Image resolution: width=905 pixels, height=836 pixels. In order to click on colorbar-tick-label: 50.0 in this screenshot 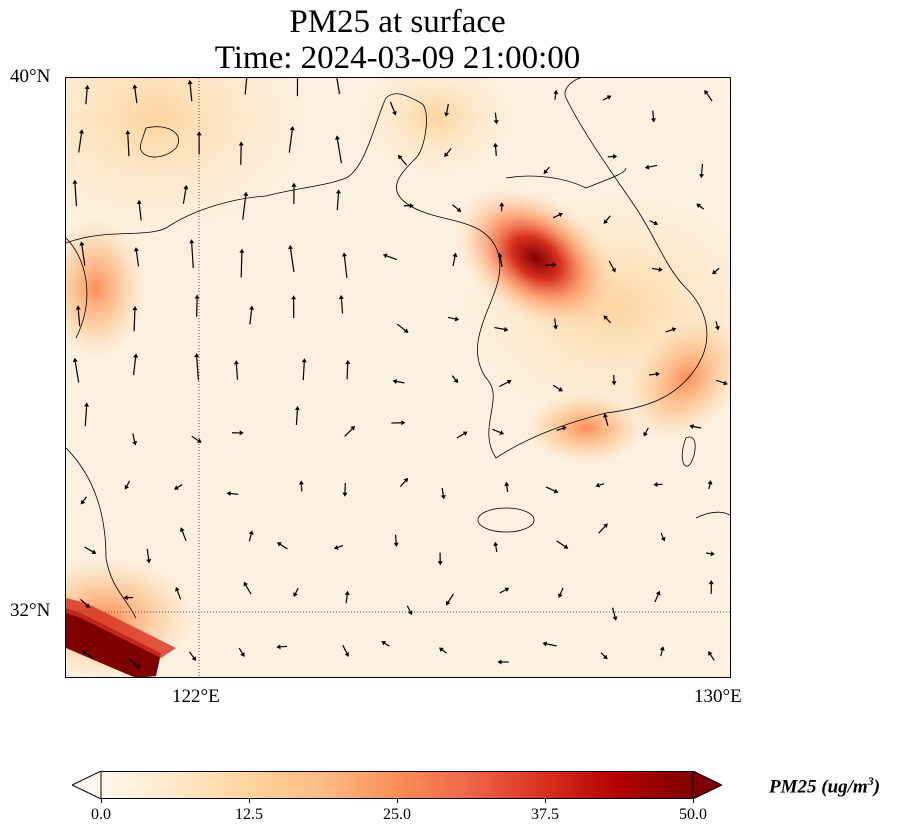, I will do `click(693, 814)`.